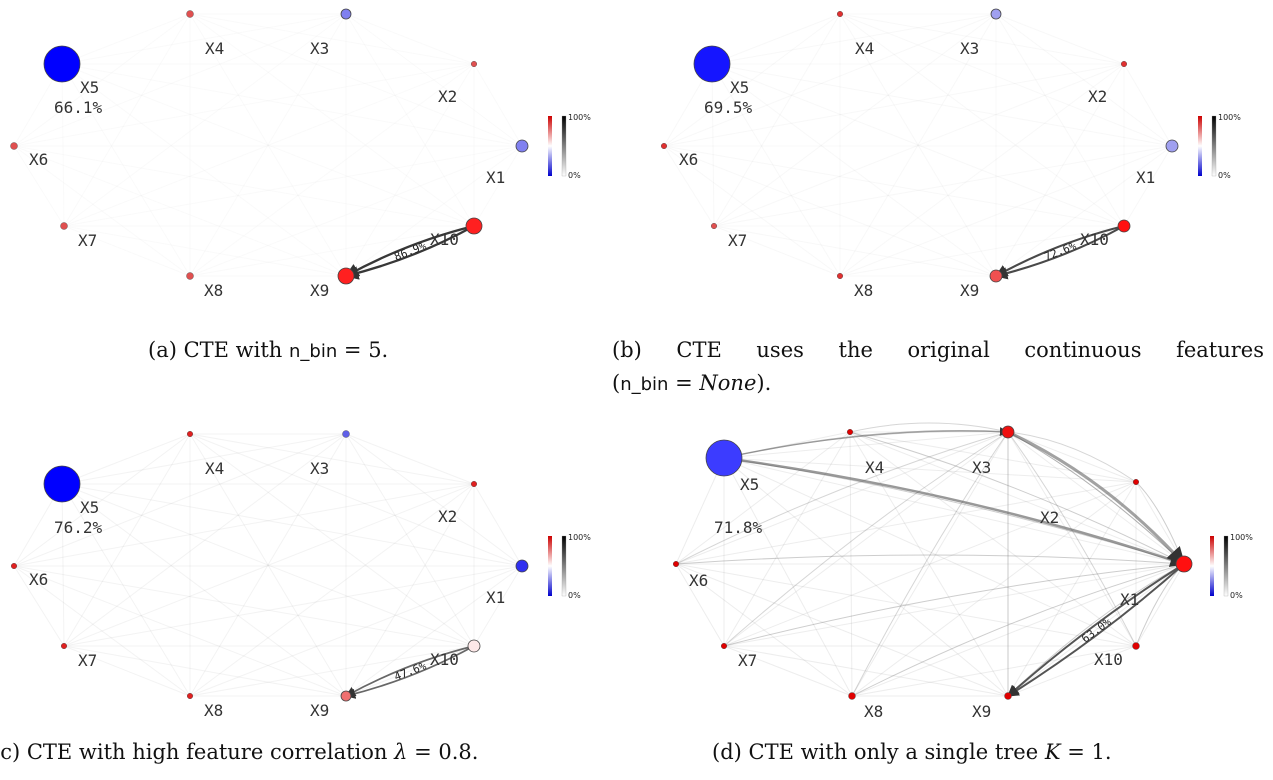  Describe the element at coordinates (728, 107) in the screenshot. I see `x5-importance-label: 69.5%` at that location.